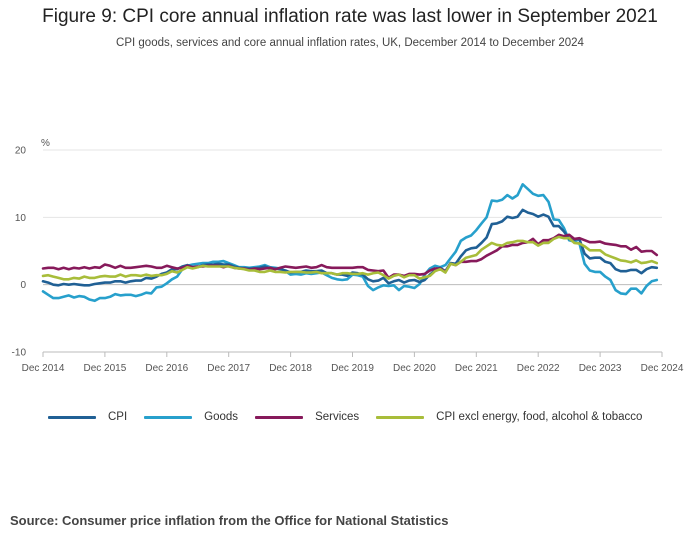 This screenshot has height=549, width=700. What do you see at coordinates (662, 368) in the screenshot?
I see `x-tick-label: Dec 2024` at bounding box center [662, 368].